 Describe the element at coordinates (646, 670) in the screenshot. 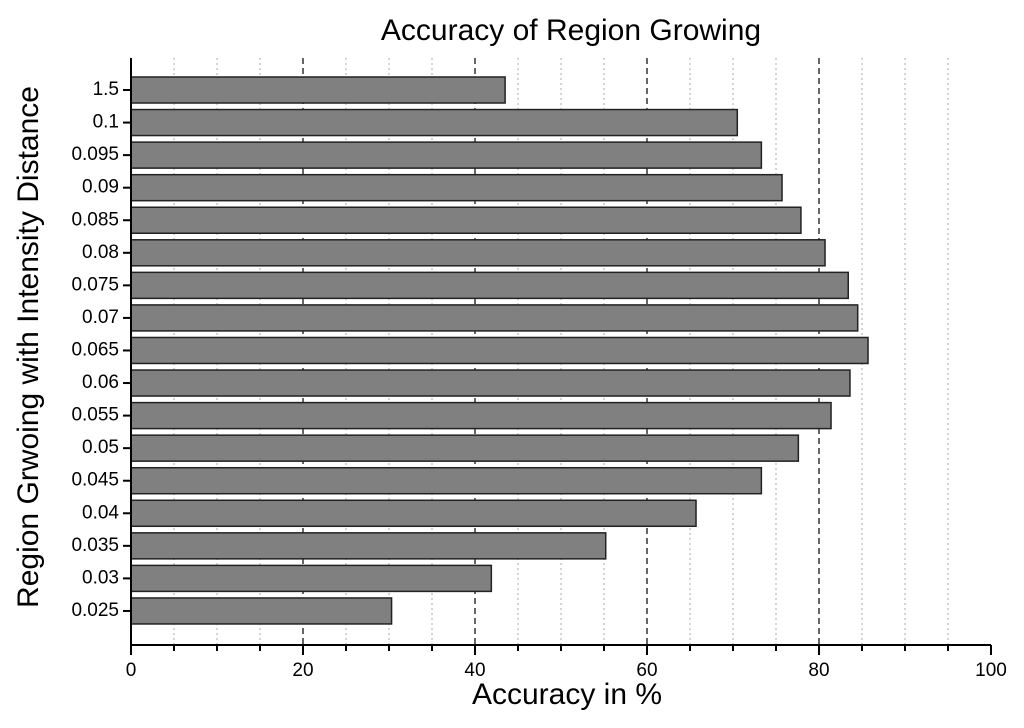

I see `x-tick-label: 60` at that location.